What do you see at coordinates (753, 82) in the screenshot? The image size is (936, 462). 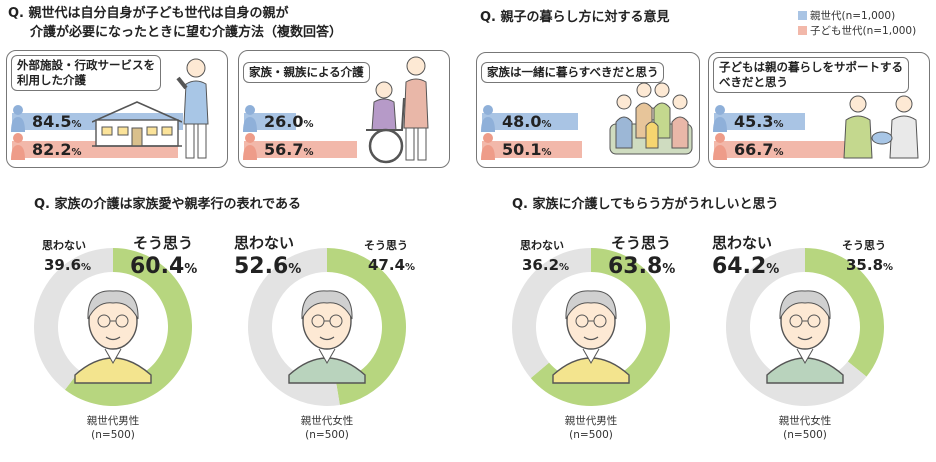 I see `q2-p2-label-line2: べきだと思う` at bounding box center [753, 82].